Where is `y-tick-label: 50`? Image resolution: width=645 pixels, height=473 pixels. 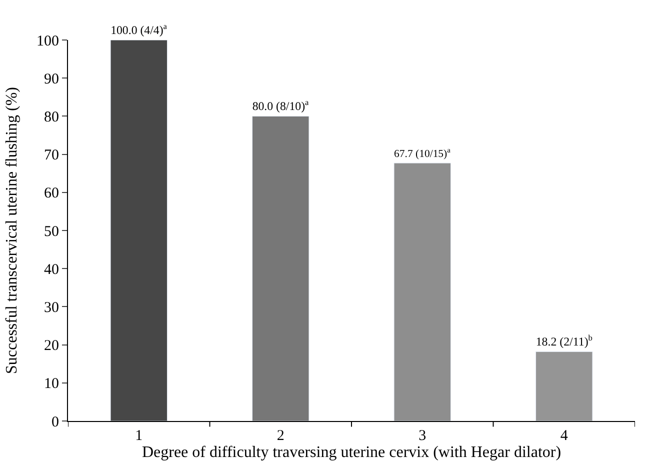 y-tick-label: 50 is located at coordinates (51, 232).